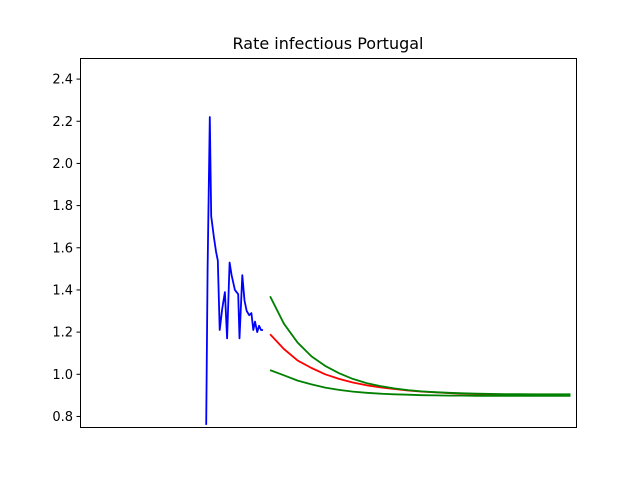 The image size is (640, 480). What do you see at coordinates (62, 164) in the screenshot?
I see `y-tick-label: 2.0` at bounding box center [62, 164].